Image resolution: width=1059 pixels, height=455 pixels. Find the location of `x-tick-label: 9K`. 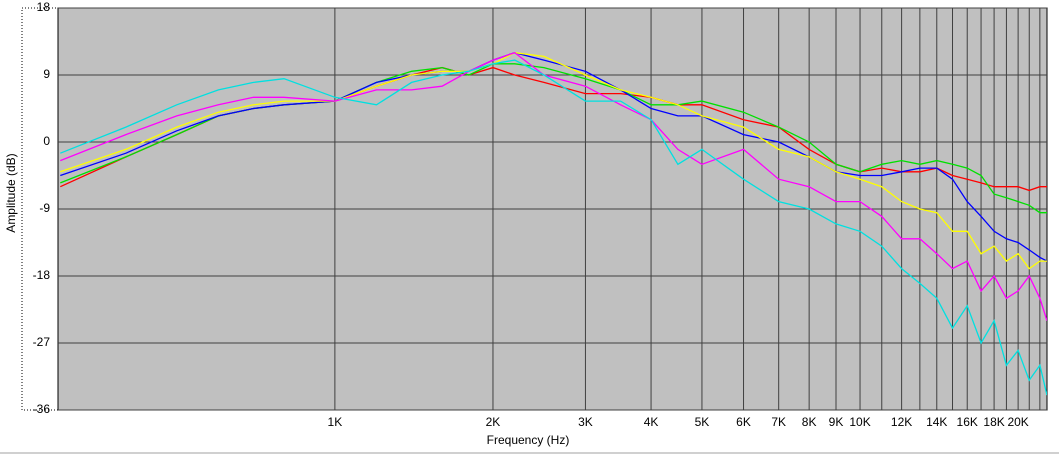

x-tick-label: 9K is located at coordinates (836, 422).